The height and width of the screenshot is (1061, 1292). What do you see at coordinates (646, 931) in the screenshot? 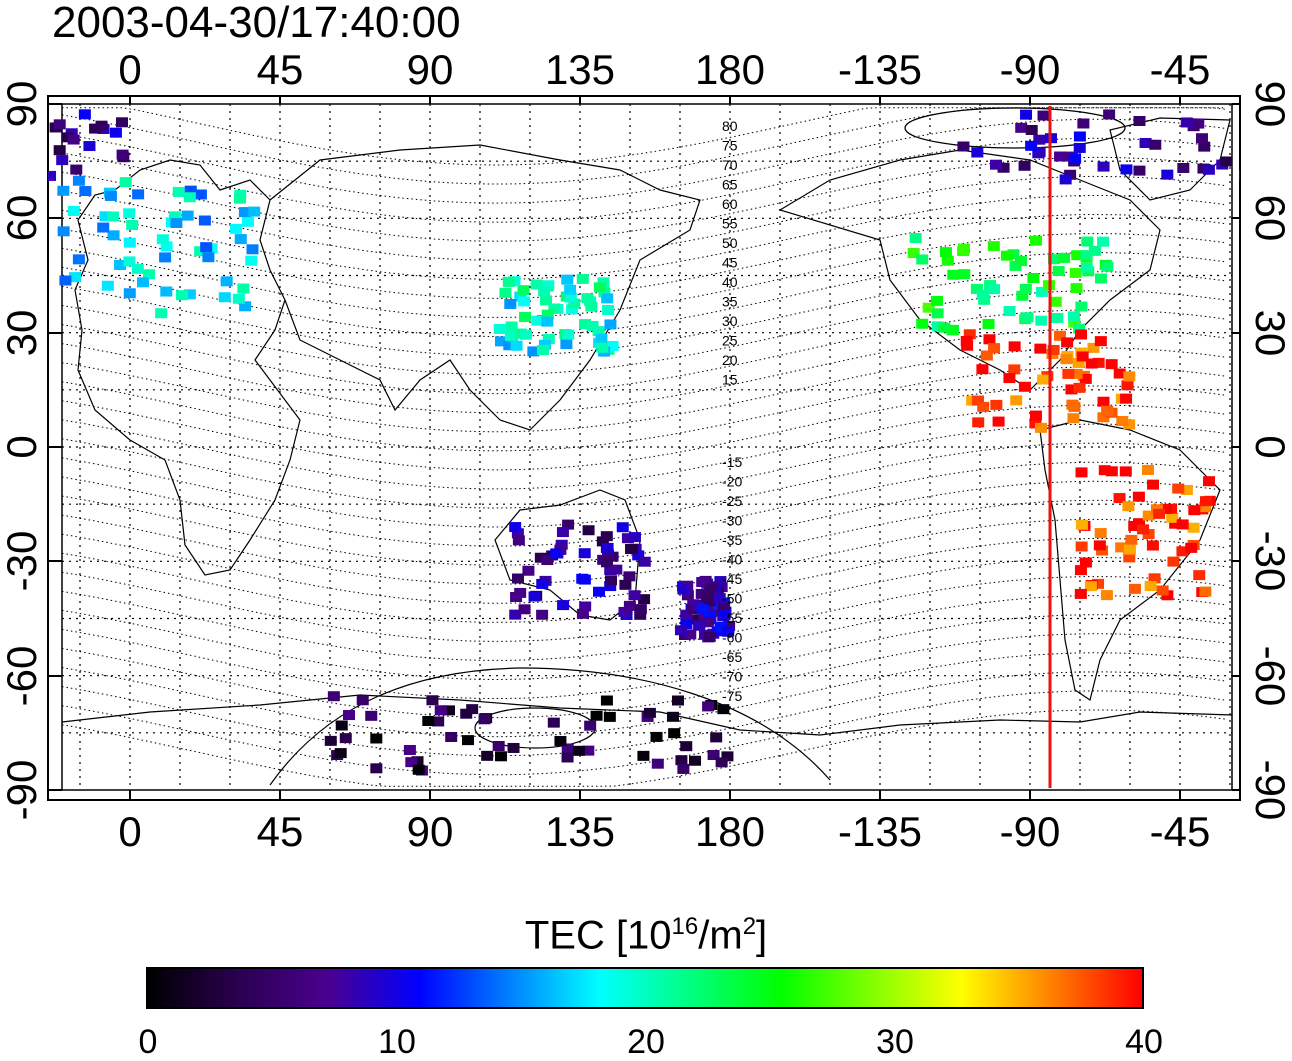
I see `colorbar-title: TEC [1016/m2]` at bounding box center [646, 931].